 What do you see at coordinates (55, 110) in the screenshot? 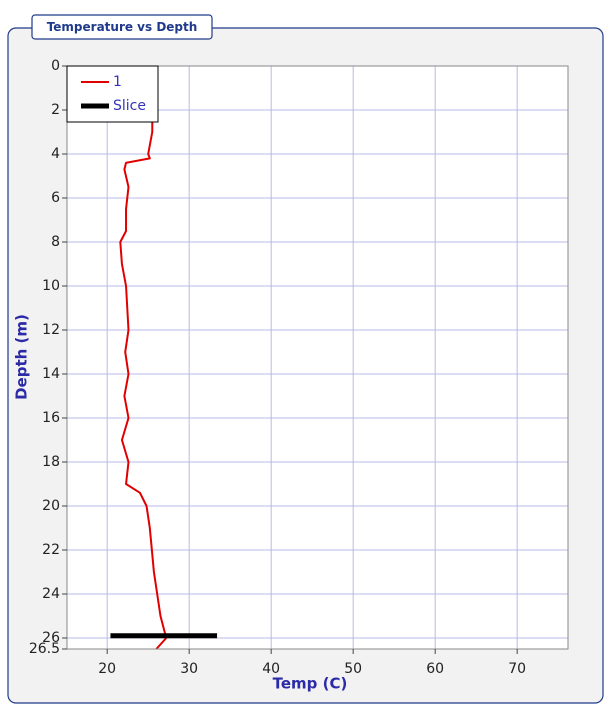
I see `y-tick-label: 2` at bounding box center [55, 110].